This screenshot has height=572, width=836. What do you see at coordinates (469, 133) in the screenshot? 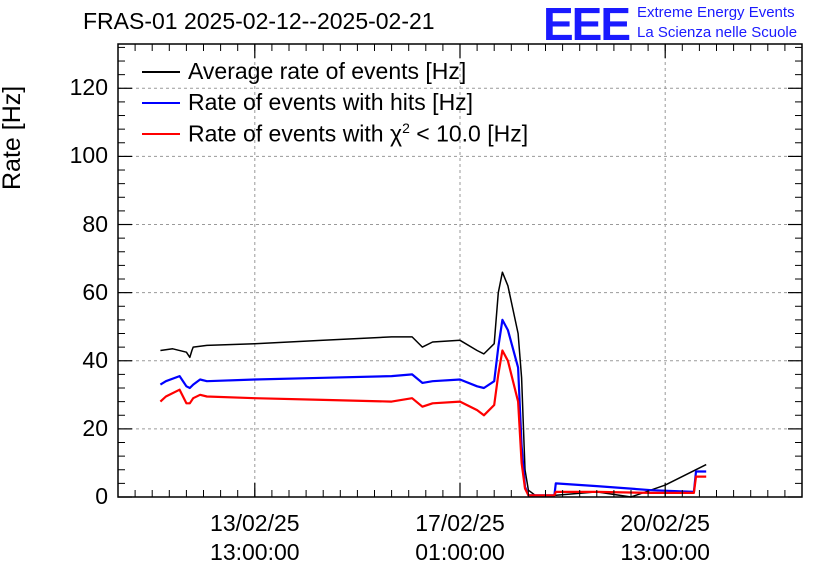
I see `legend-chi2-suffix: < 10.0 [Hz]` at bounding box center [469, 133].